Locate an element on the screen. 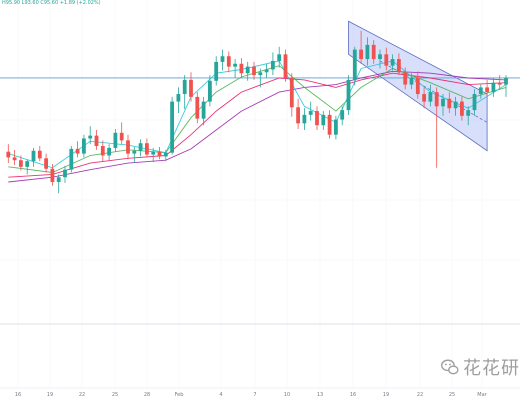  x-tick-label: 25 is located at coordinates (452, 395).